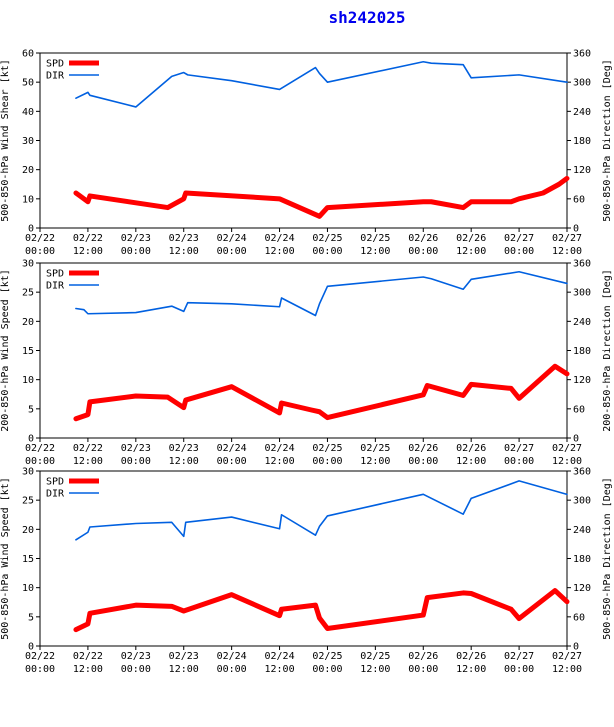 This screenshot has width=614, height=727. Describe the element at coordinates (5, 558) in the screenshot. I see `y-axis-label-left: 500-850-hPa Wind Speed [kt]` at that location.